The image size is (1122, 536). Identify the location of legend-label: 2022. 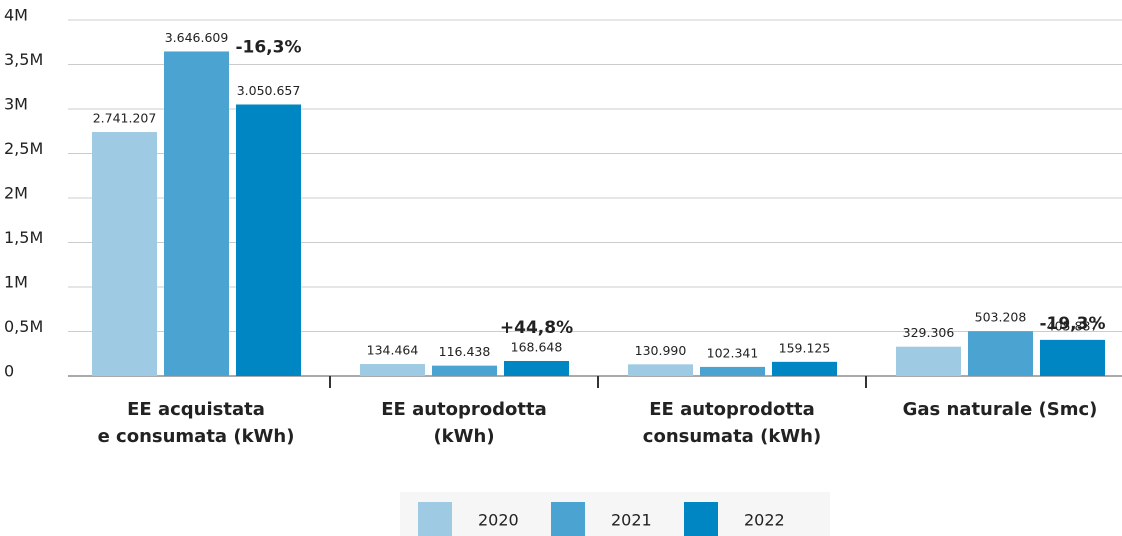
(764, 520).